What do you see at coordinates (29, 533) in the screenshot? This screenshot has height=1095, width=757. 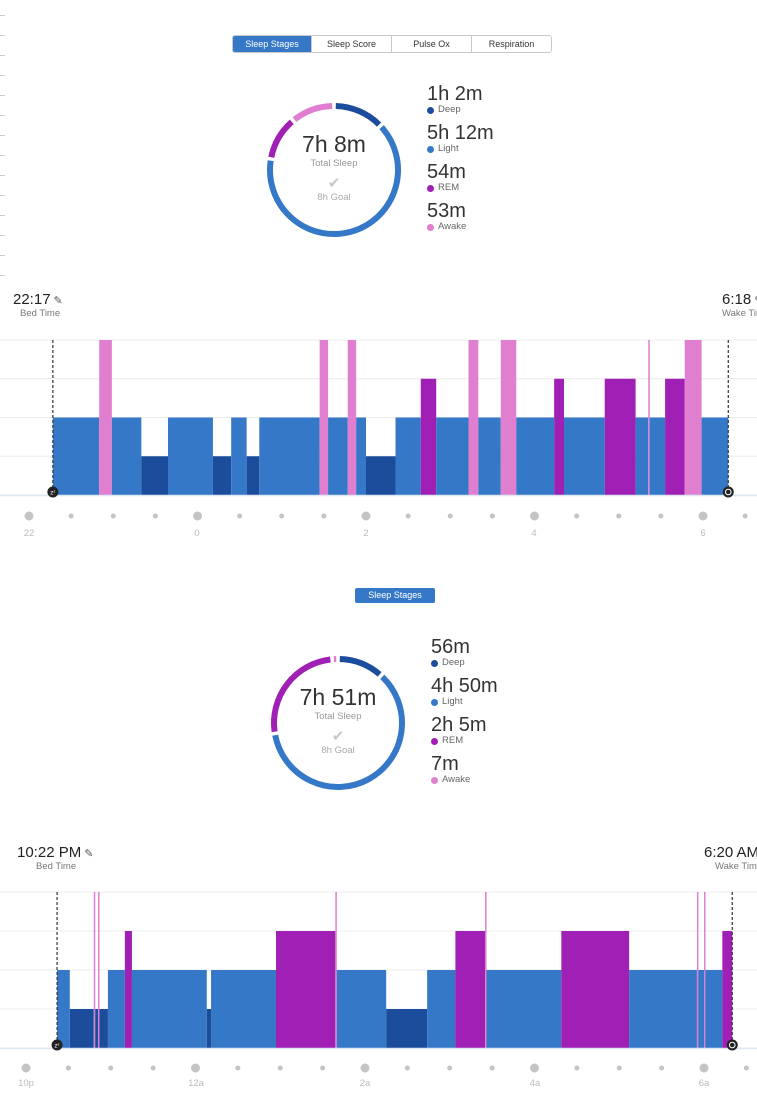 I see `axis-tick-label: 22` at bounding box center [29, 533].